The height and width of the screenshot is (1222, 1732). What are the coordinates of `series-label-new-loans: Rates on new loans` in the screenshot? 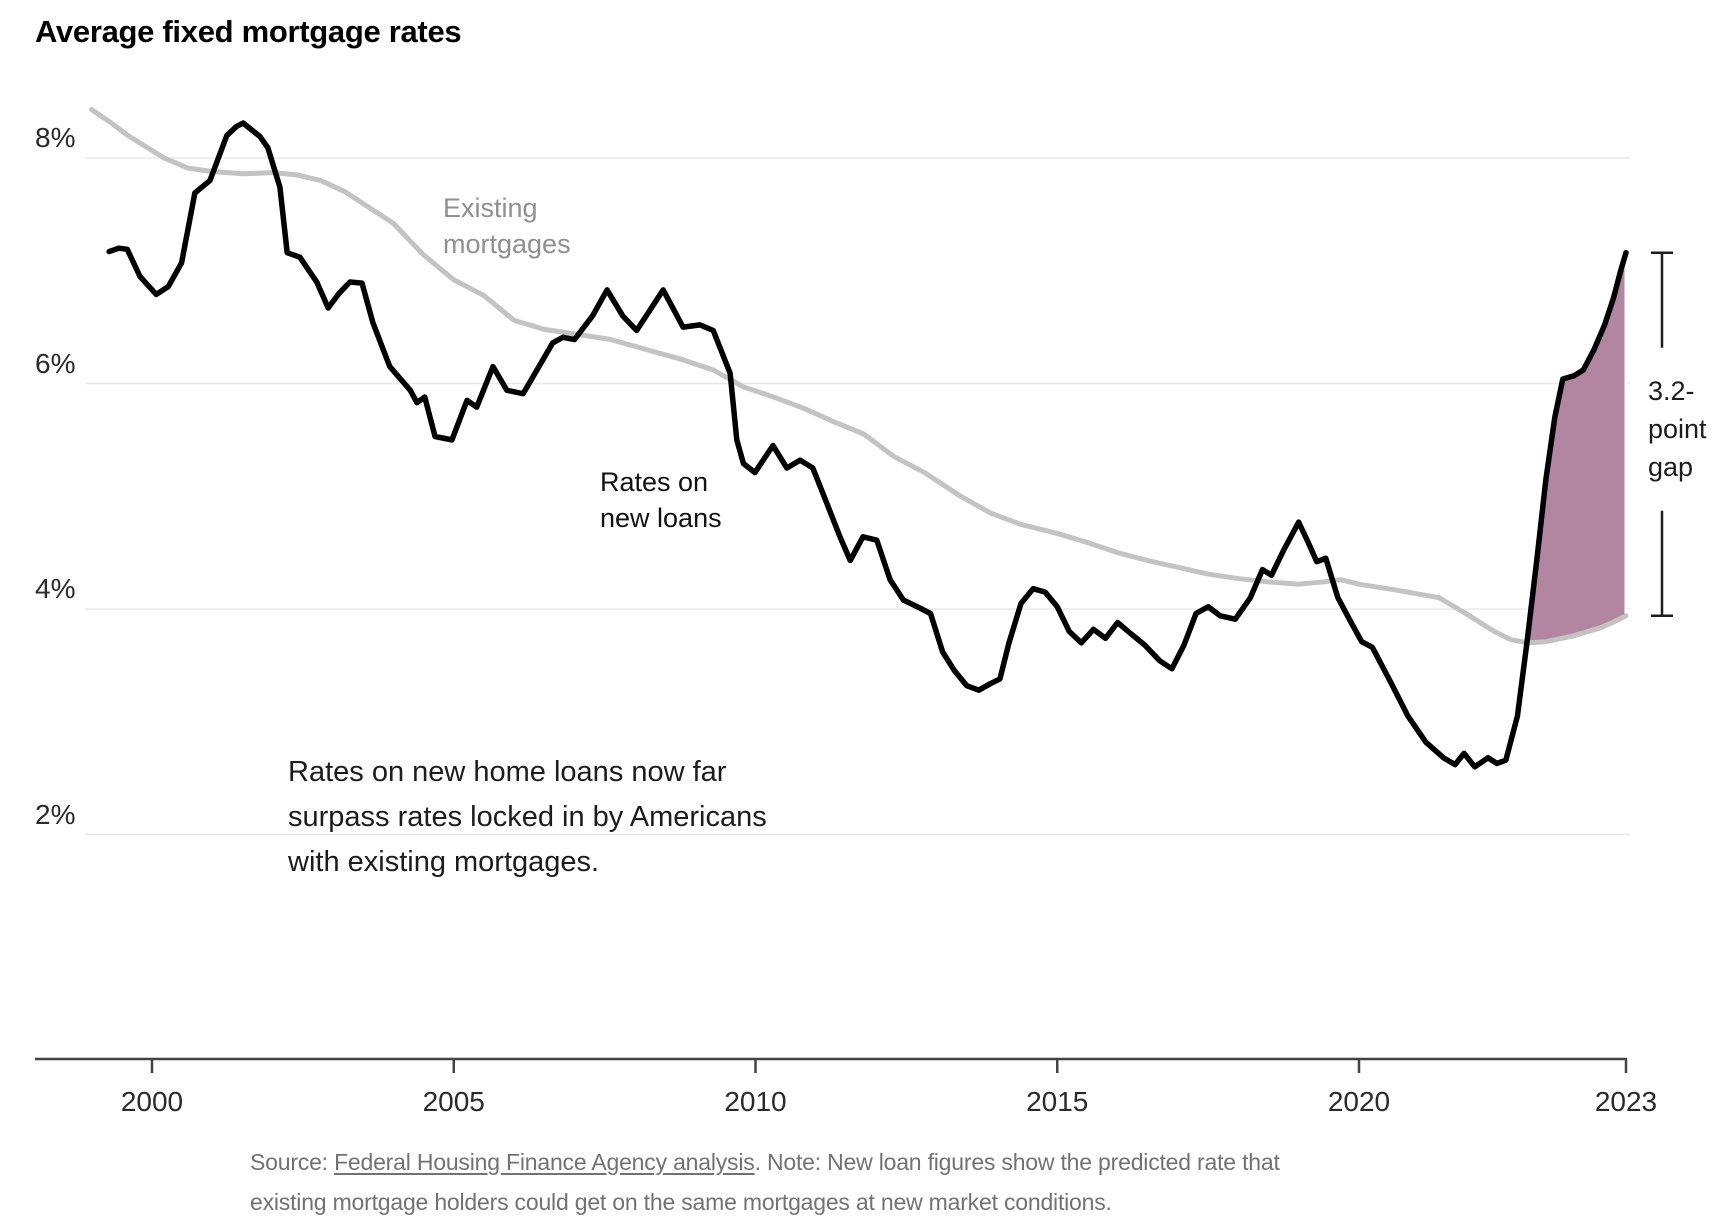 It's located at (661, 500).